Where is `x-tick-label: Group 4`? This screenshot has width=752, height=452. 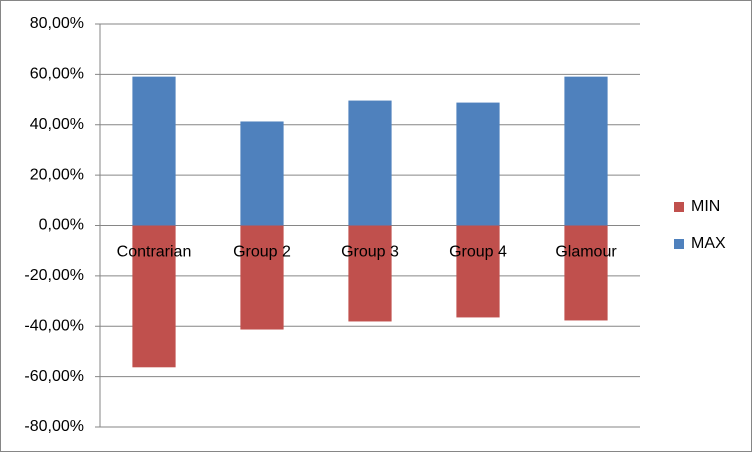
x-tick-label: Group 4 is located at coordinates (478, 252).